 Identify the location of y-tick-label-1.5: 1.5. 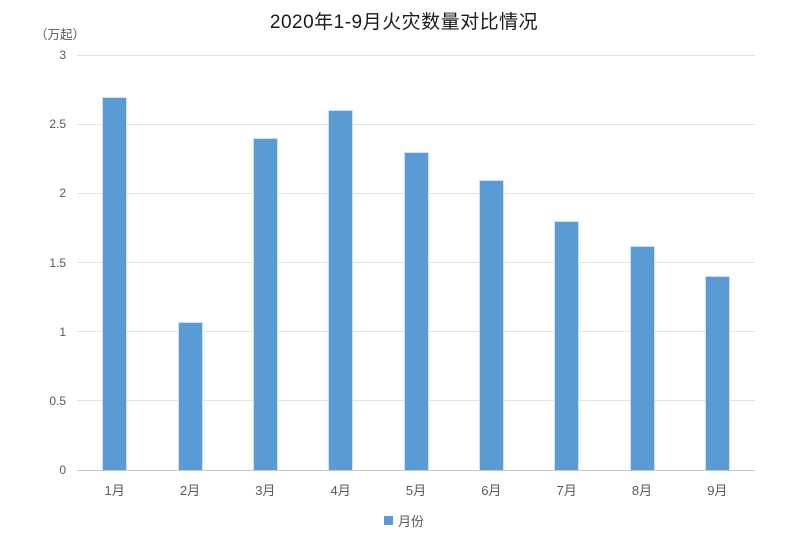
(57, 262).